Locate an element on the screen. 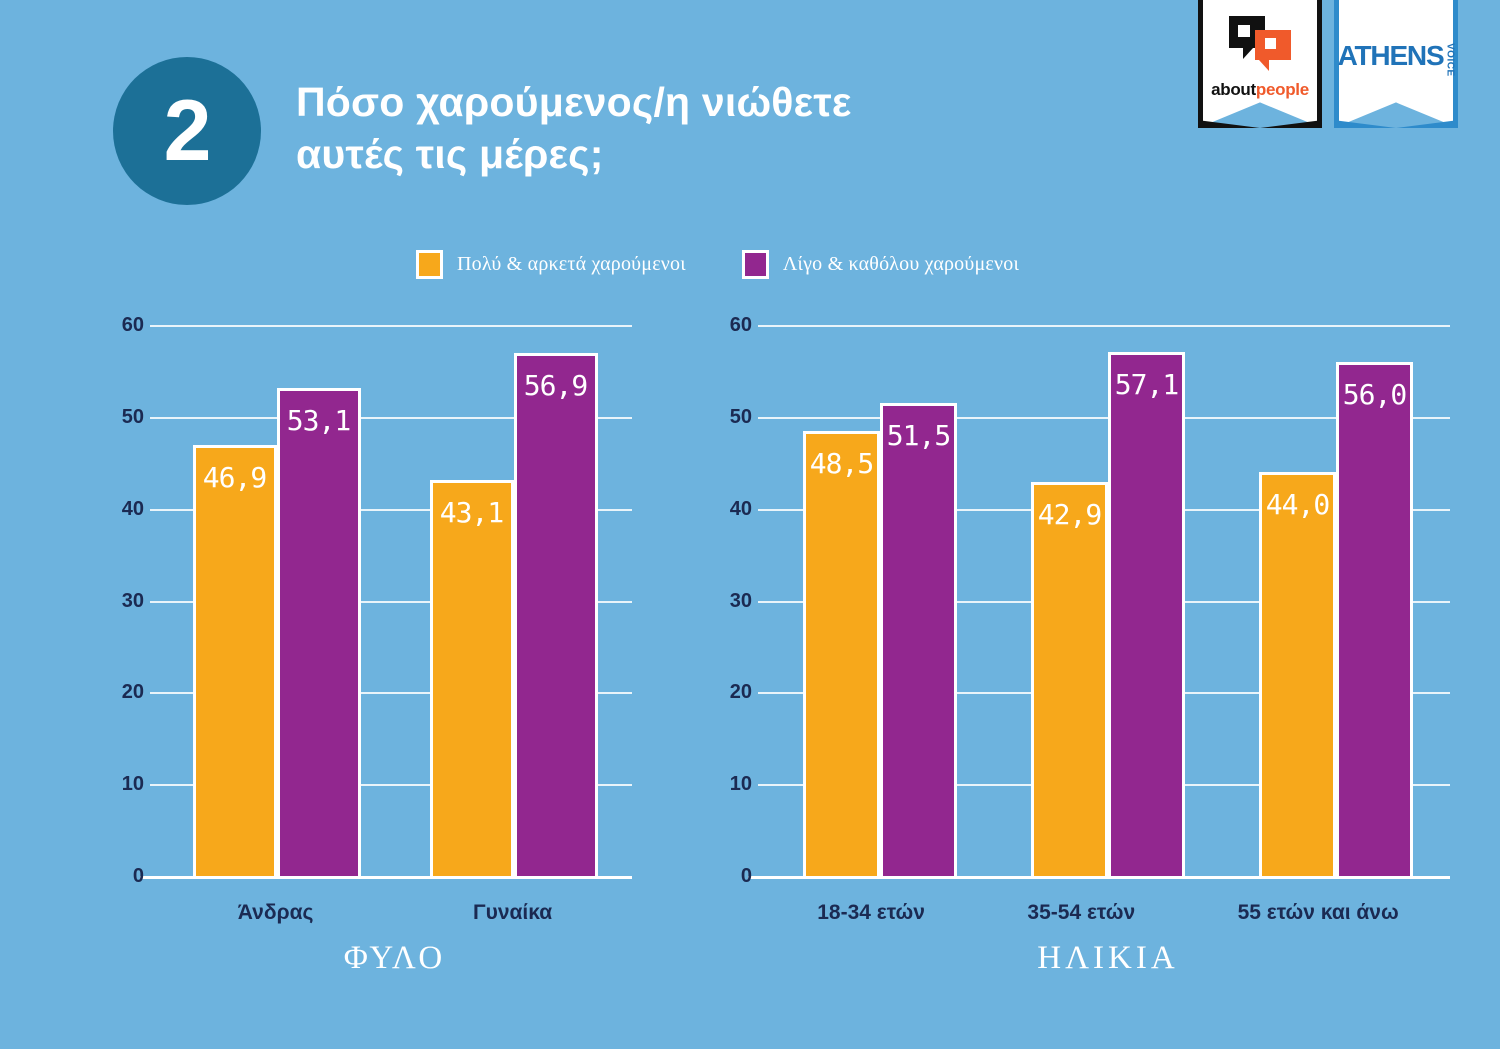 The width and height of the screenshot is (1500, 1049). legend-swatch-unhappy is located at coordinates (755, 264).